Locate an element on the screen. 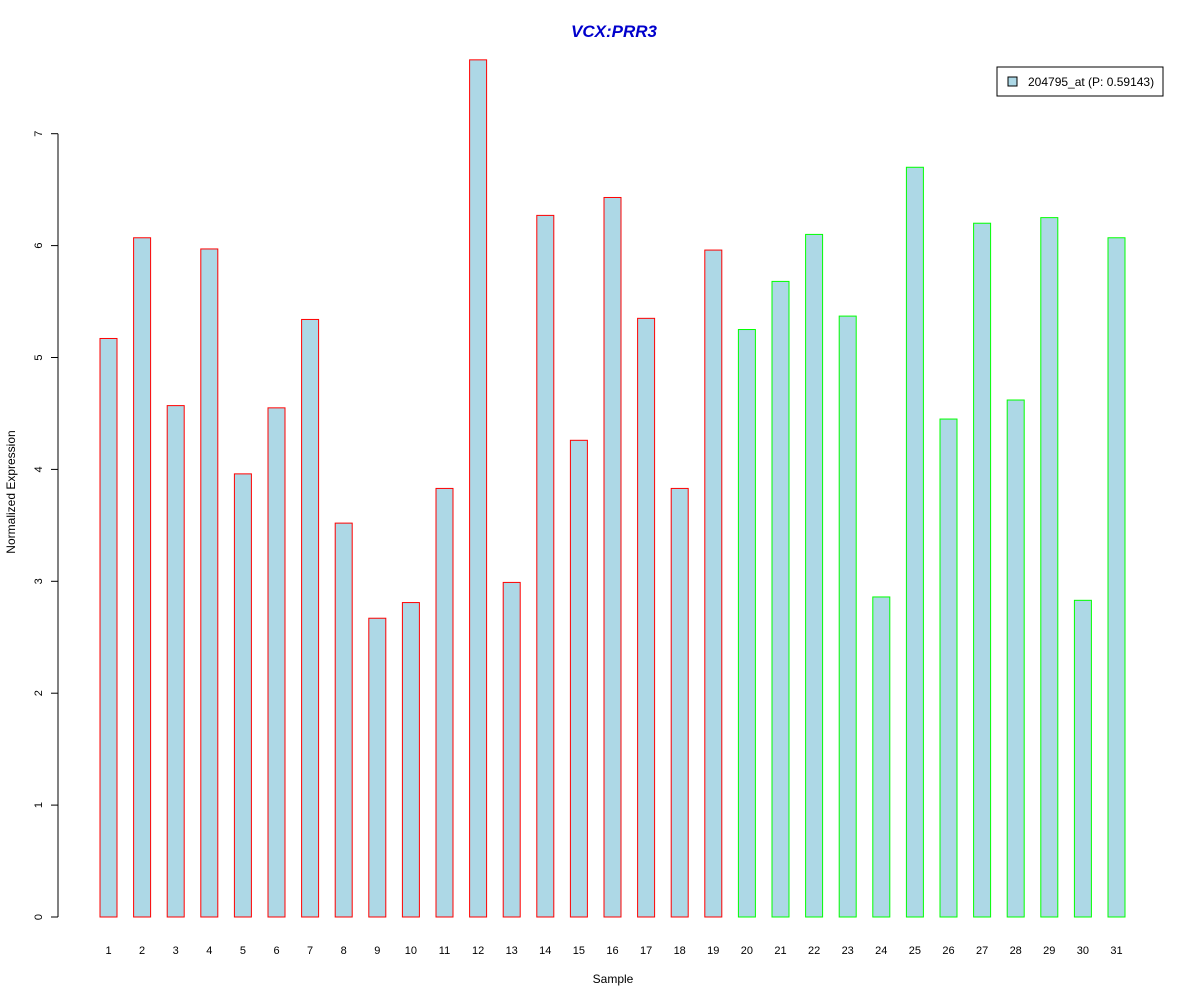 The image size is (1200, 1000). x-tick-label: 14 is located at coordinates (545, 951).